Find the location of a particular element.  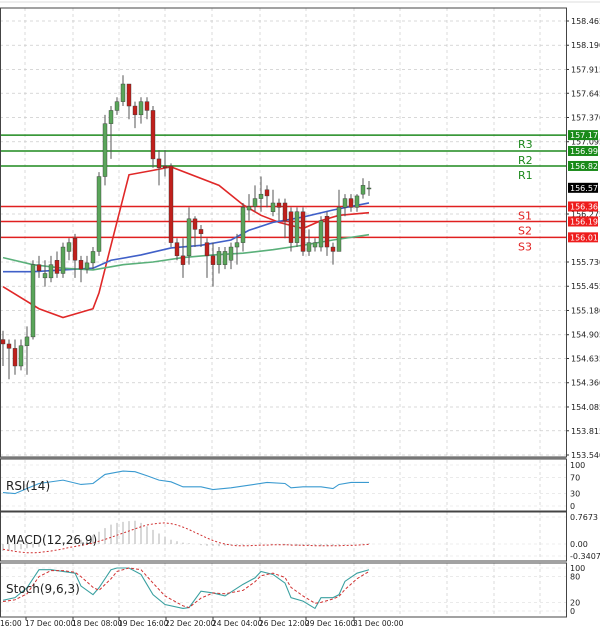

rsi-title: RSI(14) is located at coordinates (28, 486).